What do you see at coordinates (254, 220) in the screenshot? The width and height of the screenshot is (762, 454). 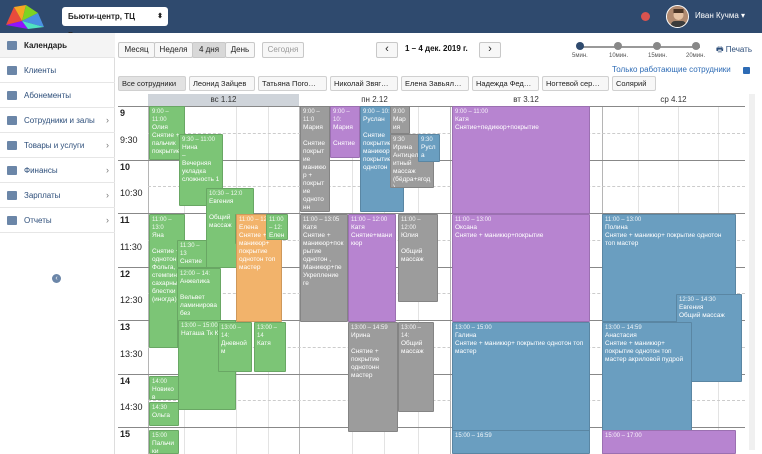 I see `appointment-time: 11:00 – 12:` at bounding box center [254, 220].